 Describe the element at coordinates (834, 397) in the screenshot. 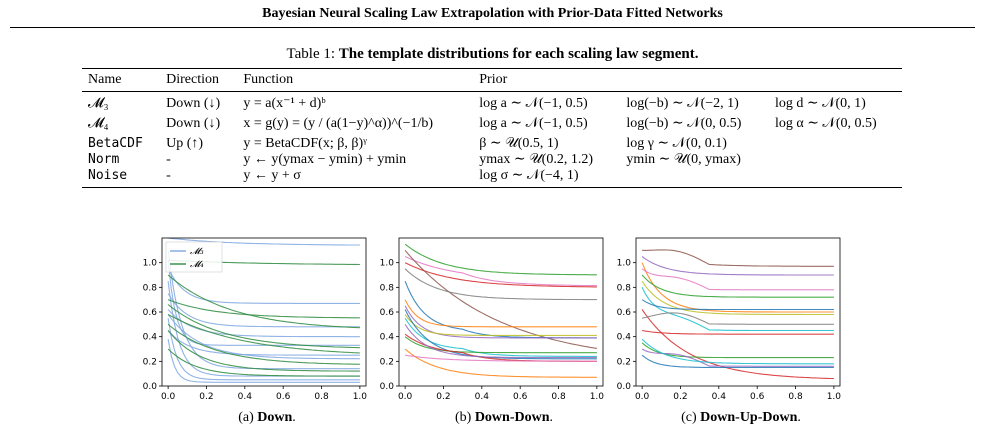

I see `x-tick-label: 1.0` at that location.